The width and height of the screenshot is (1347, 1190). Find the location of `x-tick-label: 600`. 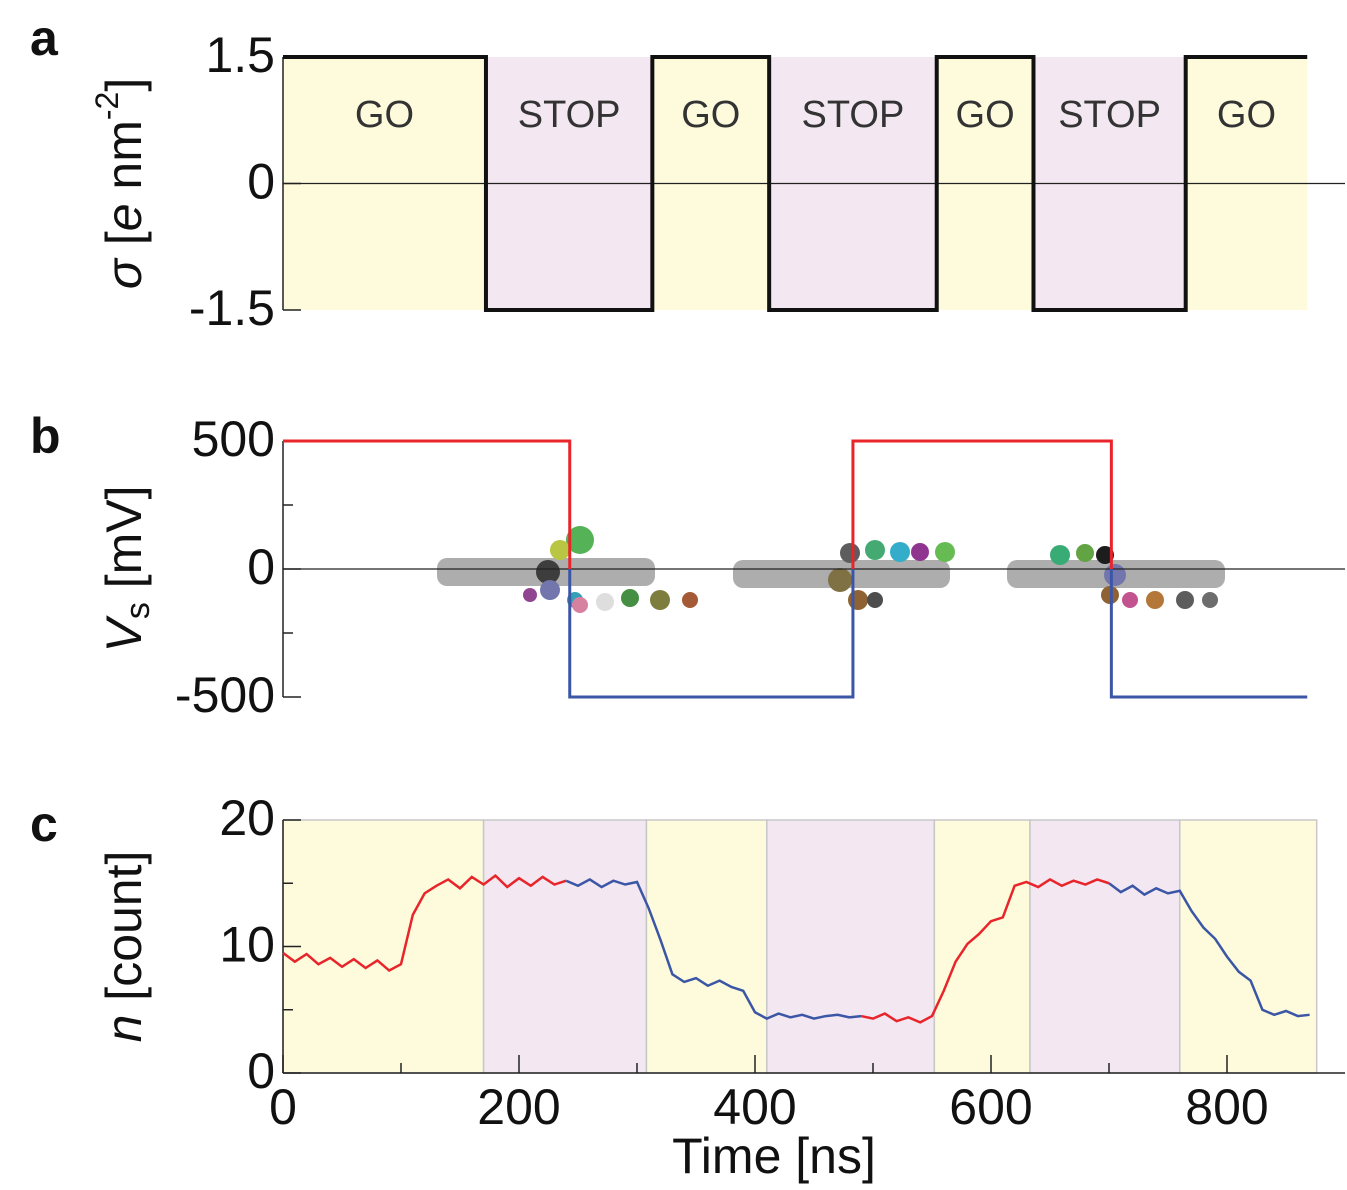

x-tick-label: 600 is located at coordinates (990, 1107).